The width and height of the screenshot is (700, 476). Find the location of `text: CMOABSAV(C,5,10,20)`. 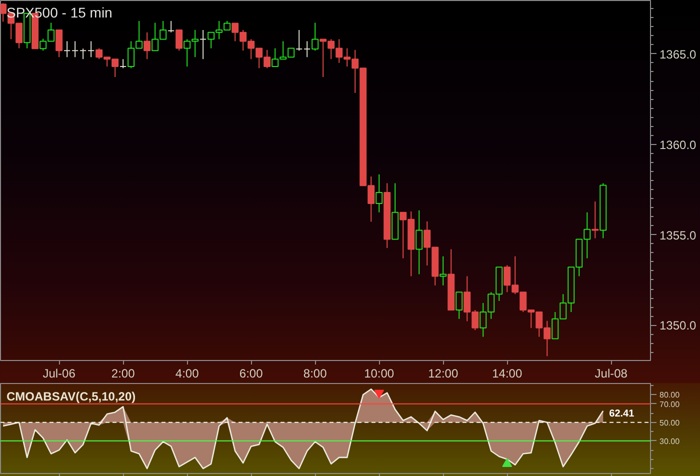

text: CMOABSAV(C,5,10,20) is located at coordinates (71, 397).